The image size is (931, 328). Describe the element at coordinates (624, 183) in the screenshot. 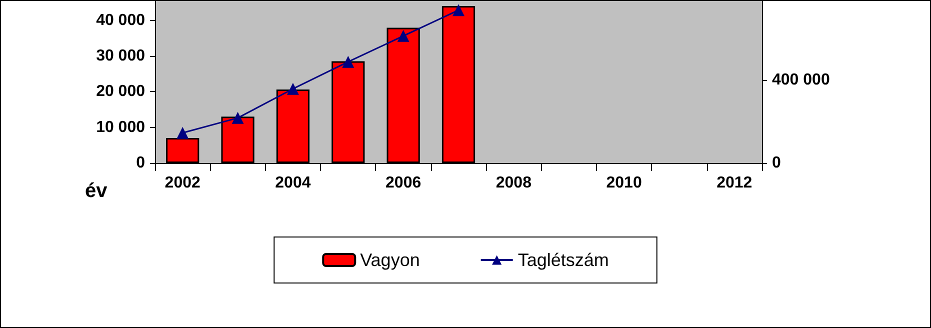

I see `x-tick-label: 2010` at that location.